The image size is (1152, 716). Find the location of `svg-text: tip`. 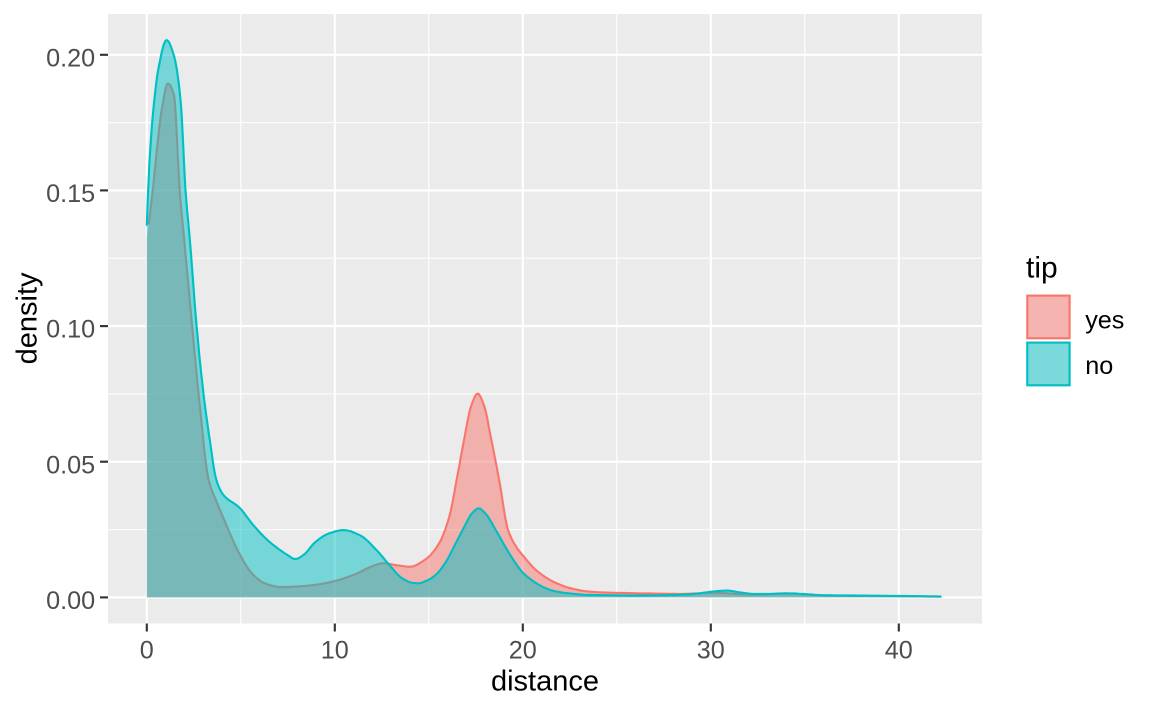

svg-text: tip is located at coordinates (1042, 268).